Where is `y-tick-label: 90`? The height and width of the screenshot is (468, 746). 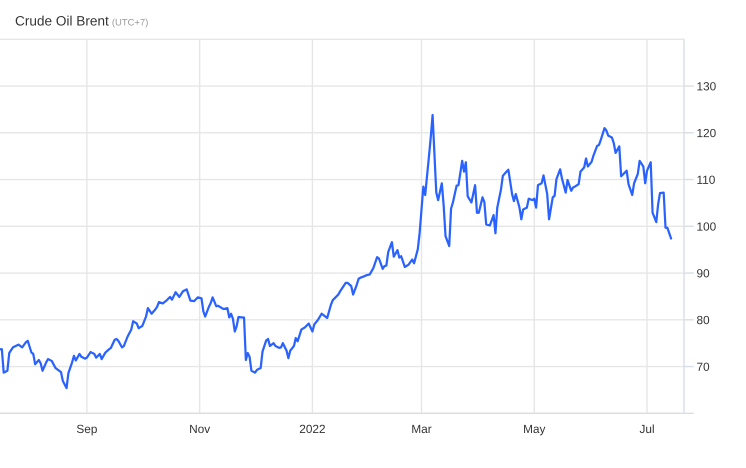 y-tick-label: 90 is located at coordinates (703, 273).